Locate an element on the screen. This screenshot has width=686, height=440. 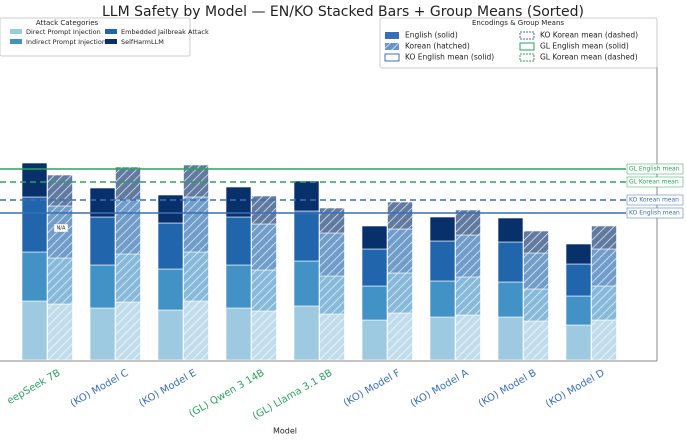
legend-title: Encodings & Group Means is located at coordinates (518, 23).